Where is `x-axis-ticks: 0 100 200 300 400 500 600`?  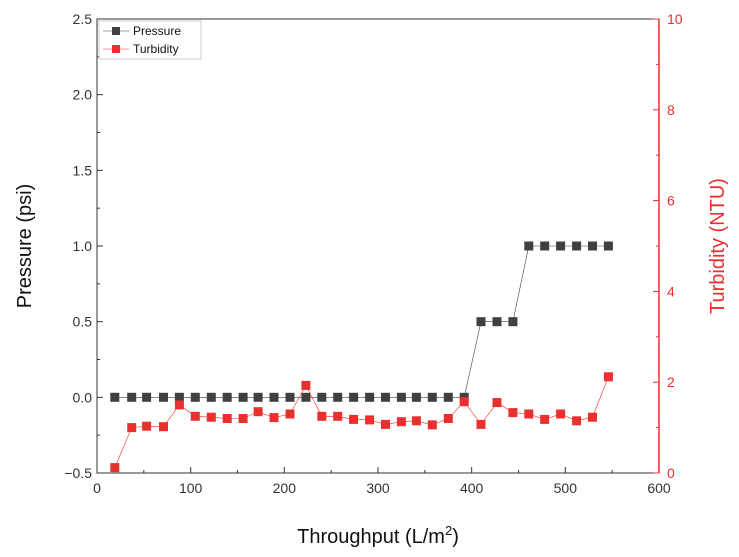 x-axis-ticks: 0 100 200 300 400 500 600 is located at coordinates (382, 481).